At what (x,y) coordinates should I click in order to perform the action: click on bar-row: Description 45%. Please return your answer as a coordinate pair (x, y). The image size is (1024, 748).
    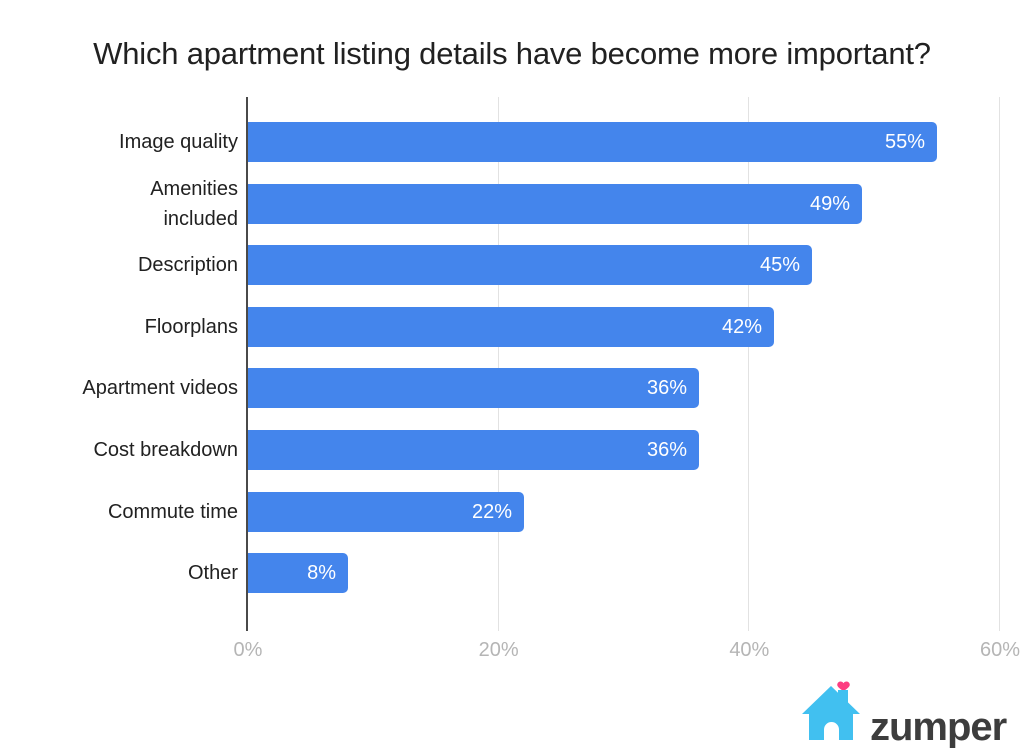
    Looking at the image, I should click on (512, 265).